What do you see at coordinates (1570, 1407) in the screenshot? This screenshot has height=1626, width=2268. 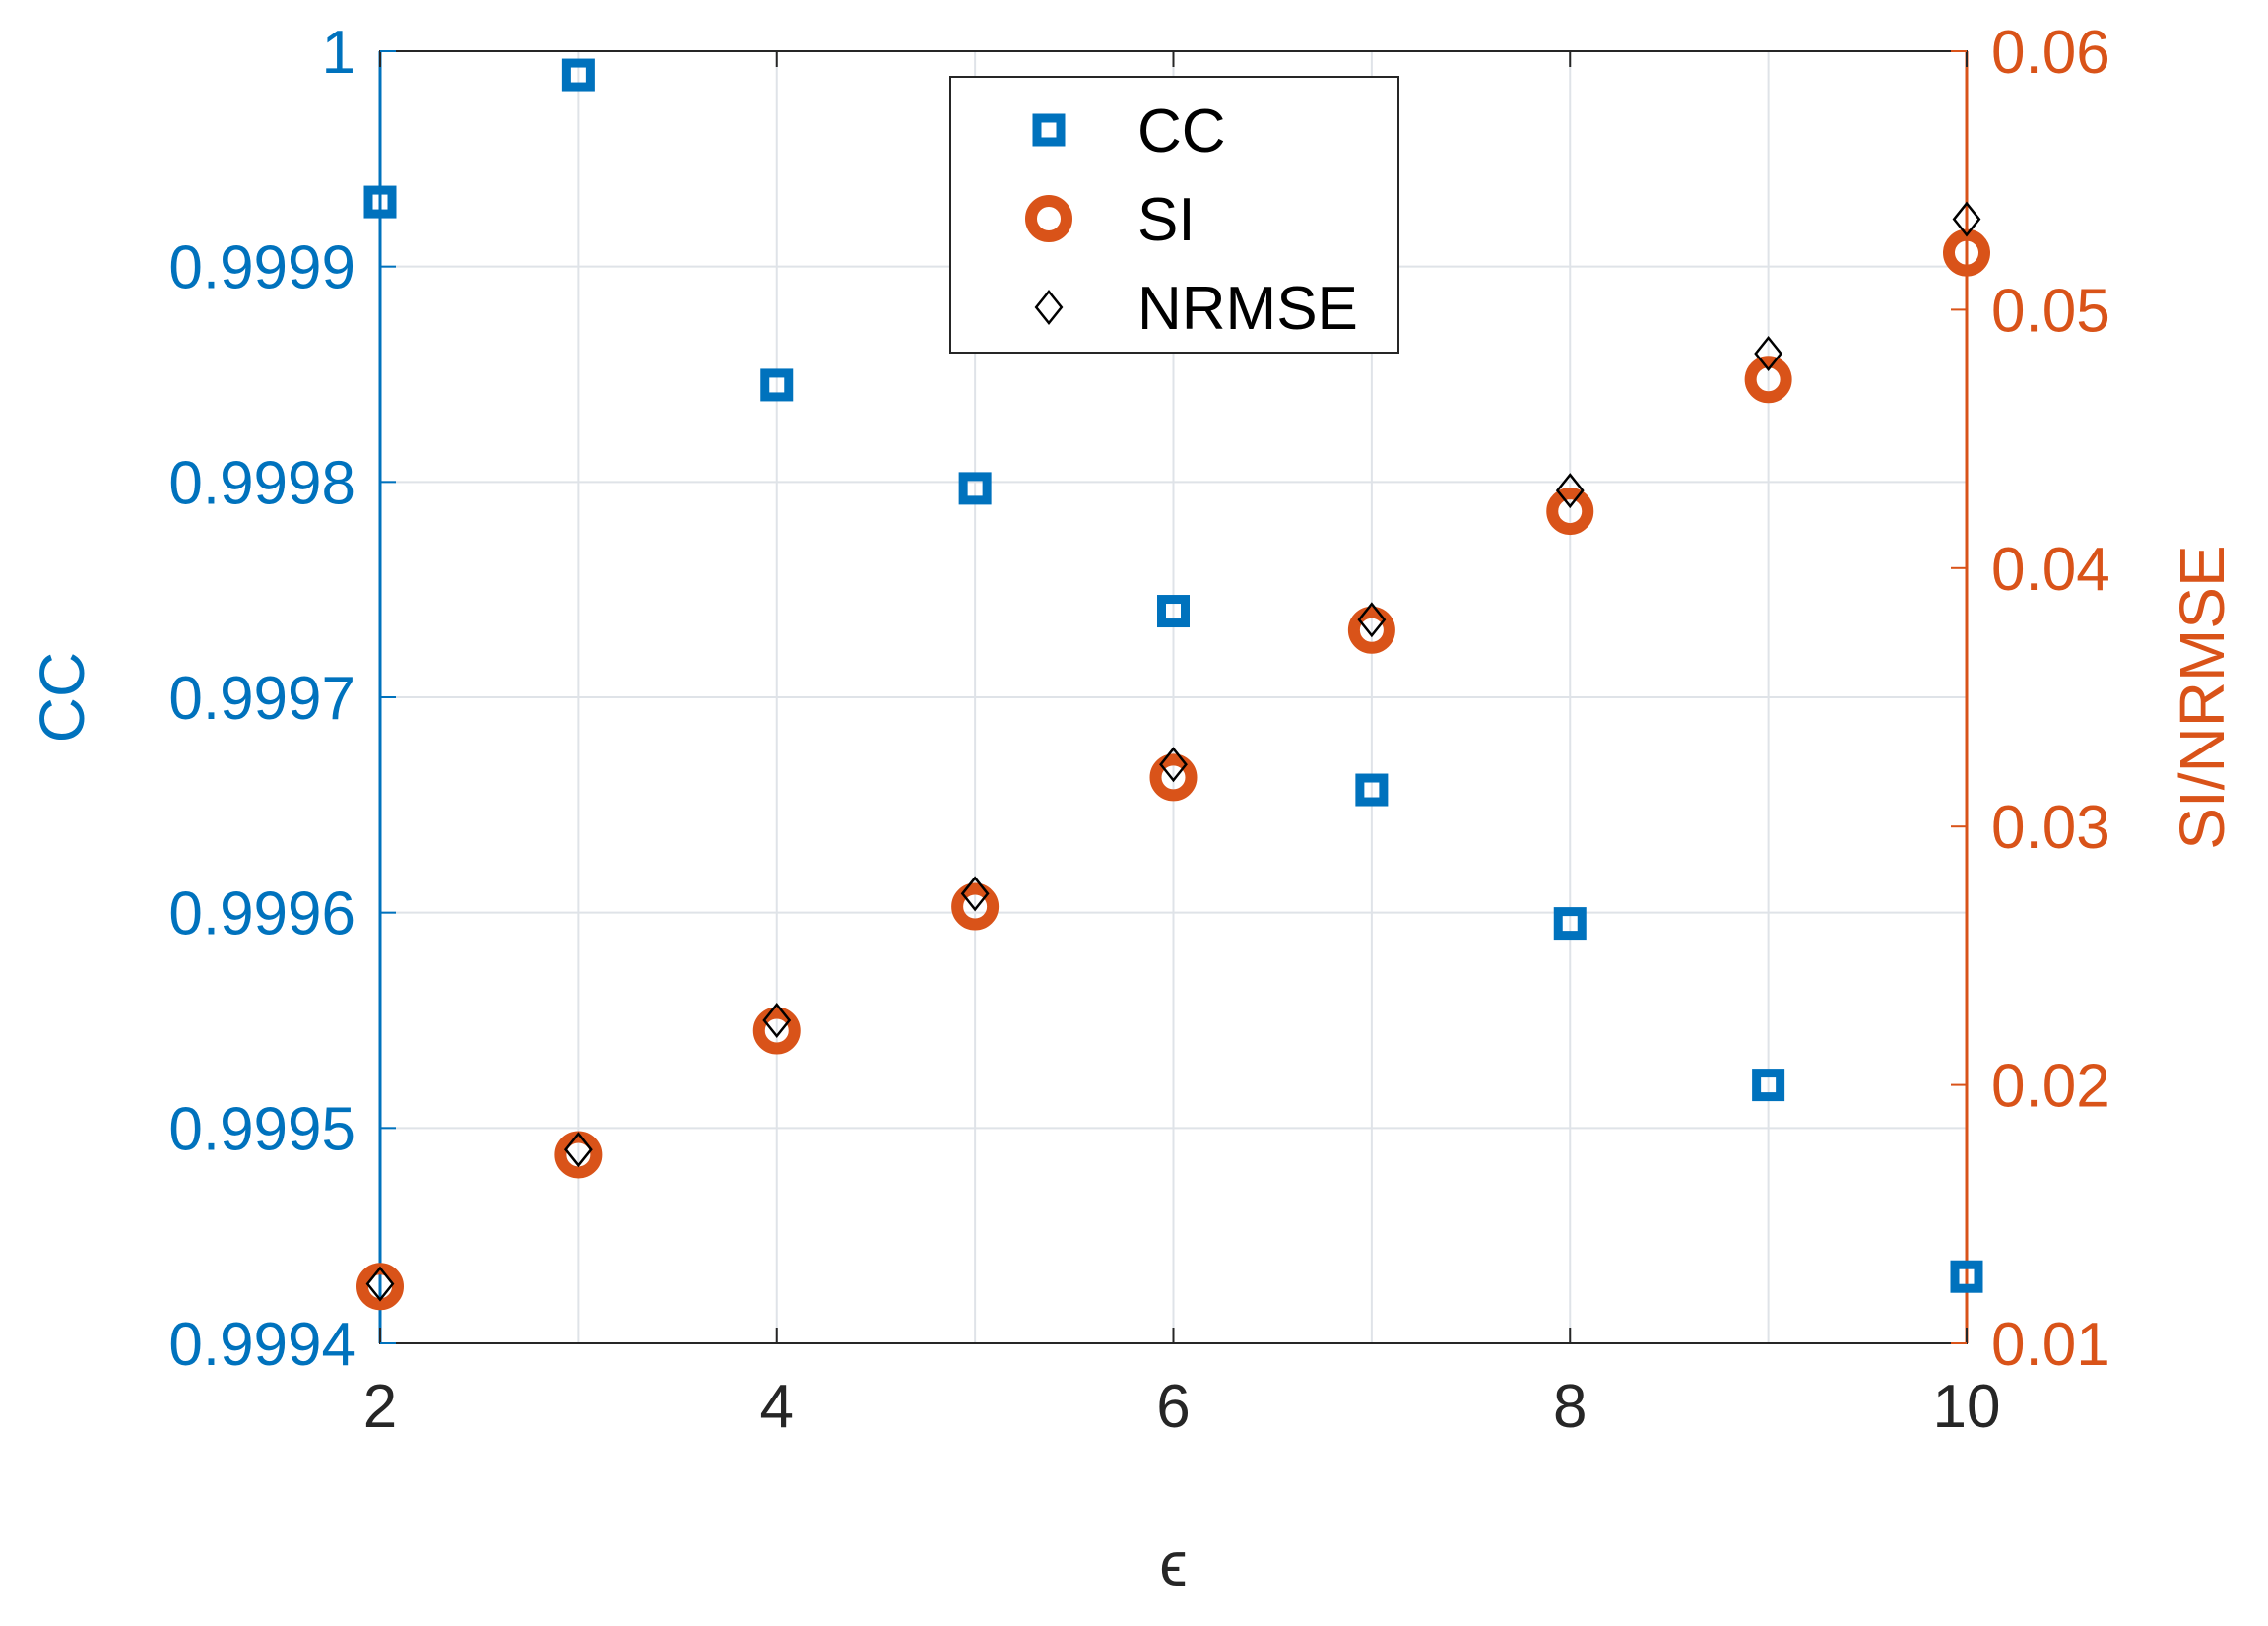 I see `x-tick-label: 8` at bounding box center [1570, 1407].